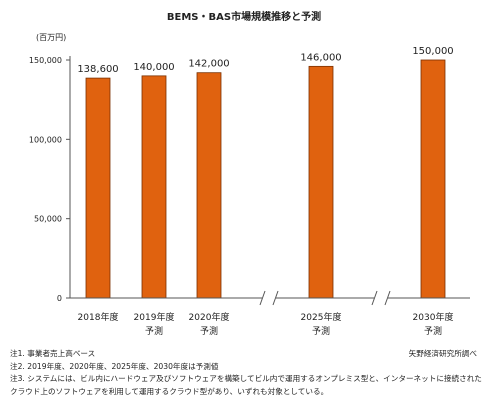 This screenshot has width=489, height=400. What do you see at coordinates (48, 219) in the screenshot?
I see `y-tick-label: 50,000` at bounding box center [48, 219].